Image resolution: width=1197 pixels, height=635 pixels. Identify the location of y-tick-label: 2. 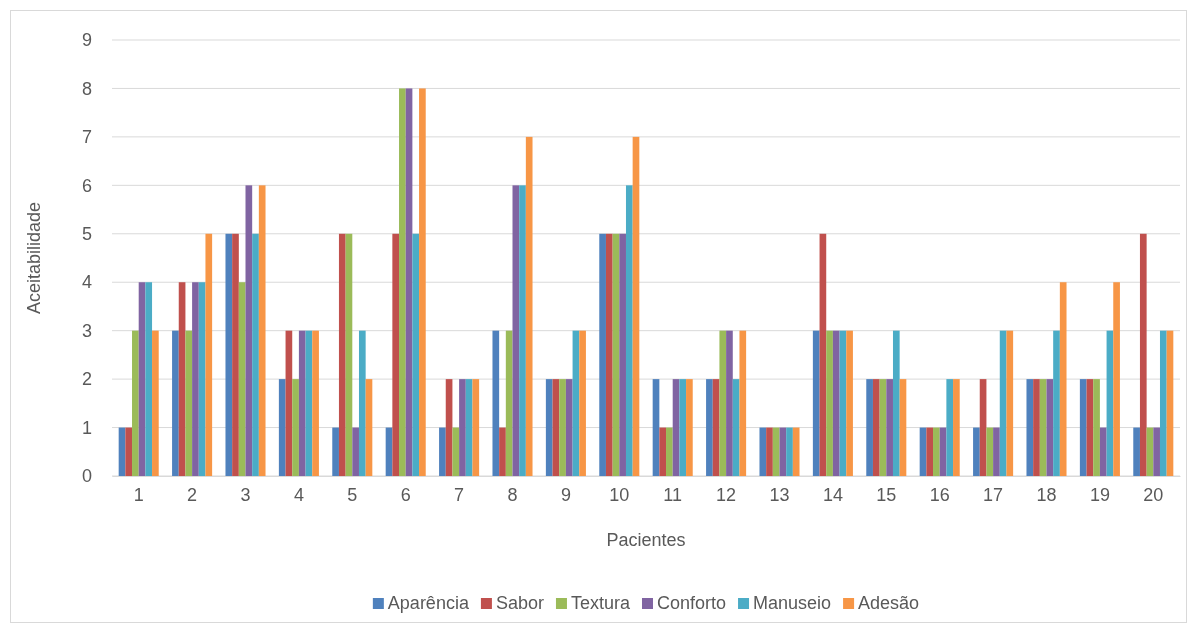
(86, 379).